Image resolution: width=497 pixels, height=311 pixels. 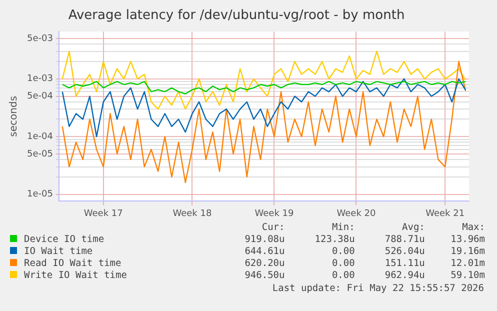 What do you see at coordinates (473, 228) in the screenshot?
I see `text: Max:` at bounding box center [473, 228].